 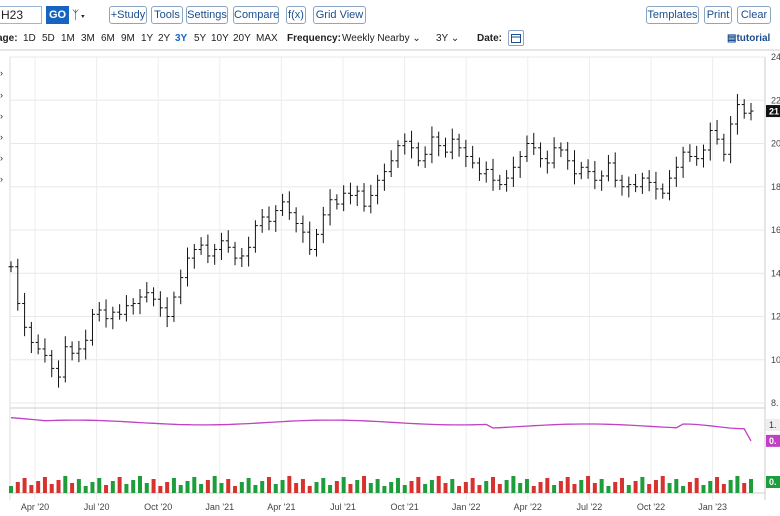 I want to click on x-tick-label: Jan '22, so click(x=466, y=507).